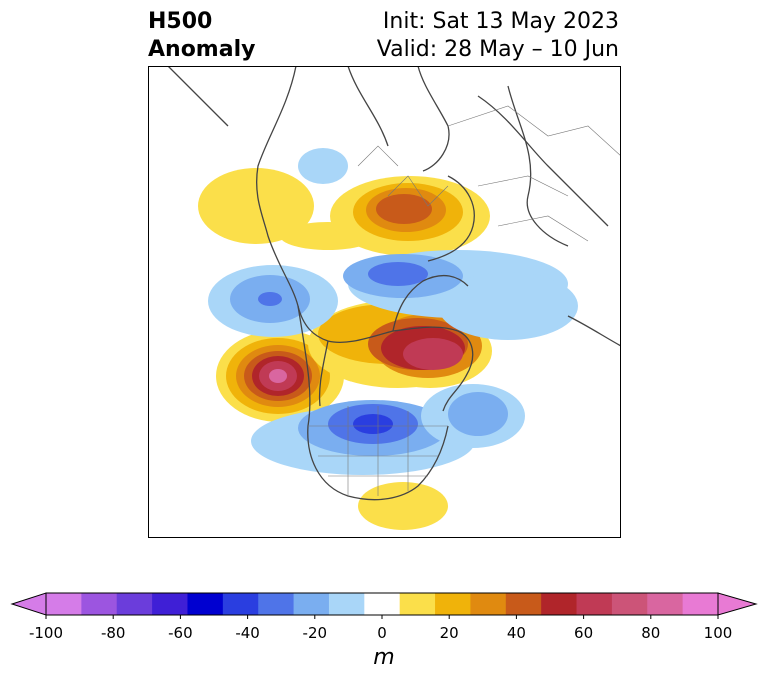 This screenshot has width=768, height=684. I want to click on title-variable: H500, so click(180, 21).